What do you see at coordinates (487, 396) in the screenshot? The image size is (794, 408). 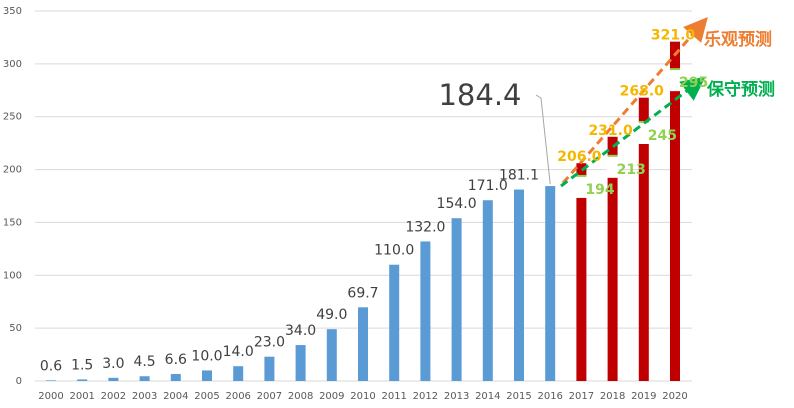 I see `x-tick-label: 2014` at bounding box center [487, 396].